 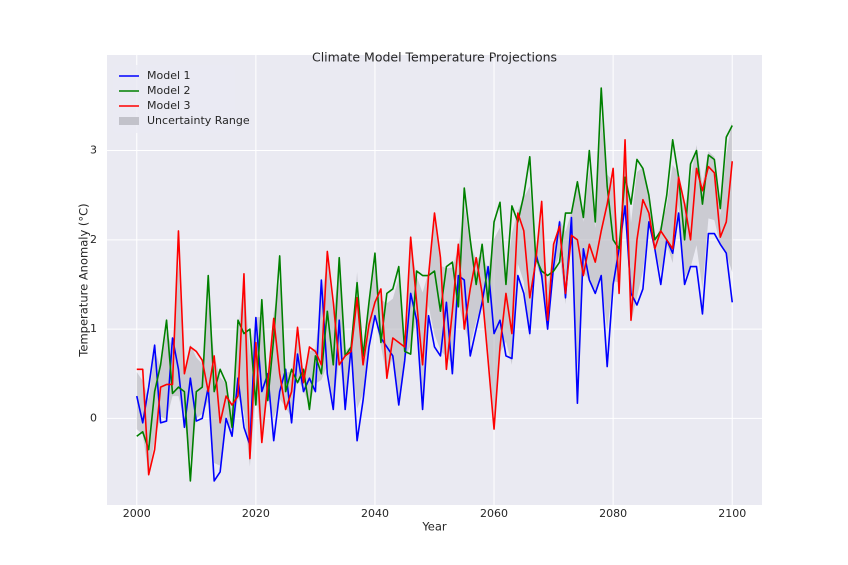 What do you see at coordinates (732, 513) in the screenshot?
I see `x-tick-label: 2100` at bounding box center [732, 513].